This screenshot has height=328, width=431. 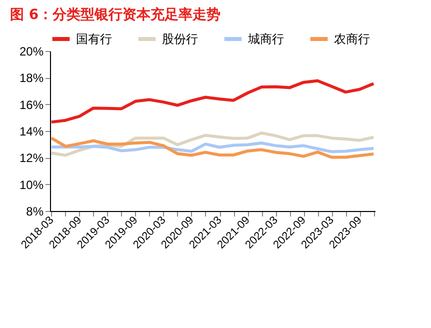 What do you see at coordinates (35, 211) in the screenshot?
I see `y-tick-label: 8%` at bounding box center [35, 211].